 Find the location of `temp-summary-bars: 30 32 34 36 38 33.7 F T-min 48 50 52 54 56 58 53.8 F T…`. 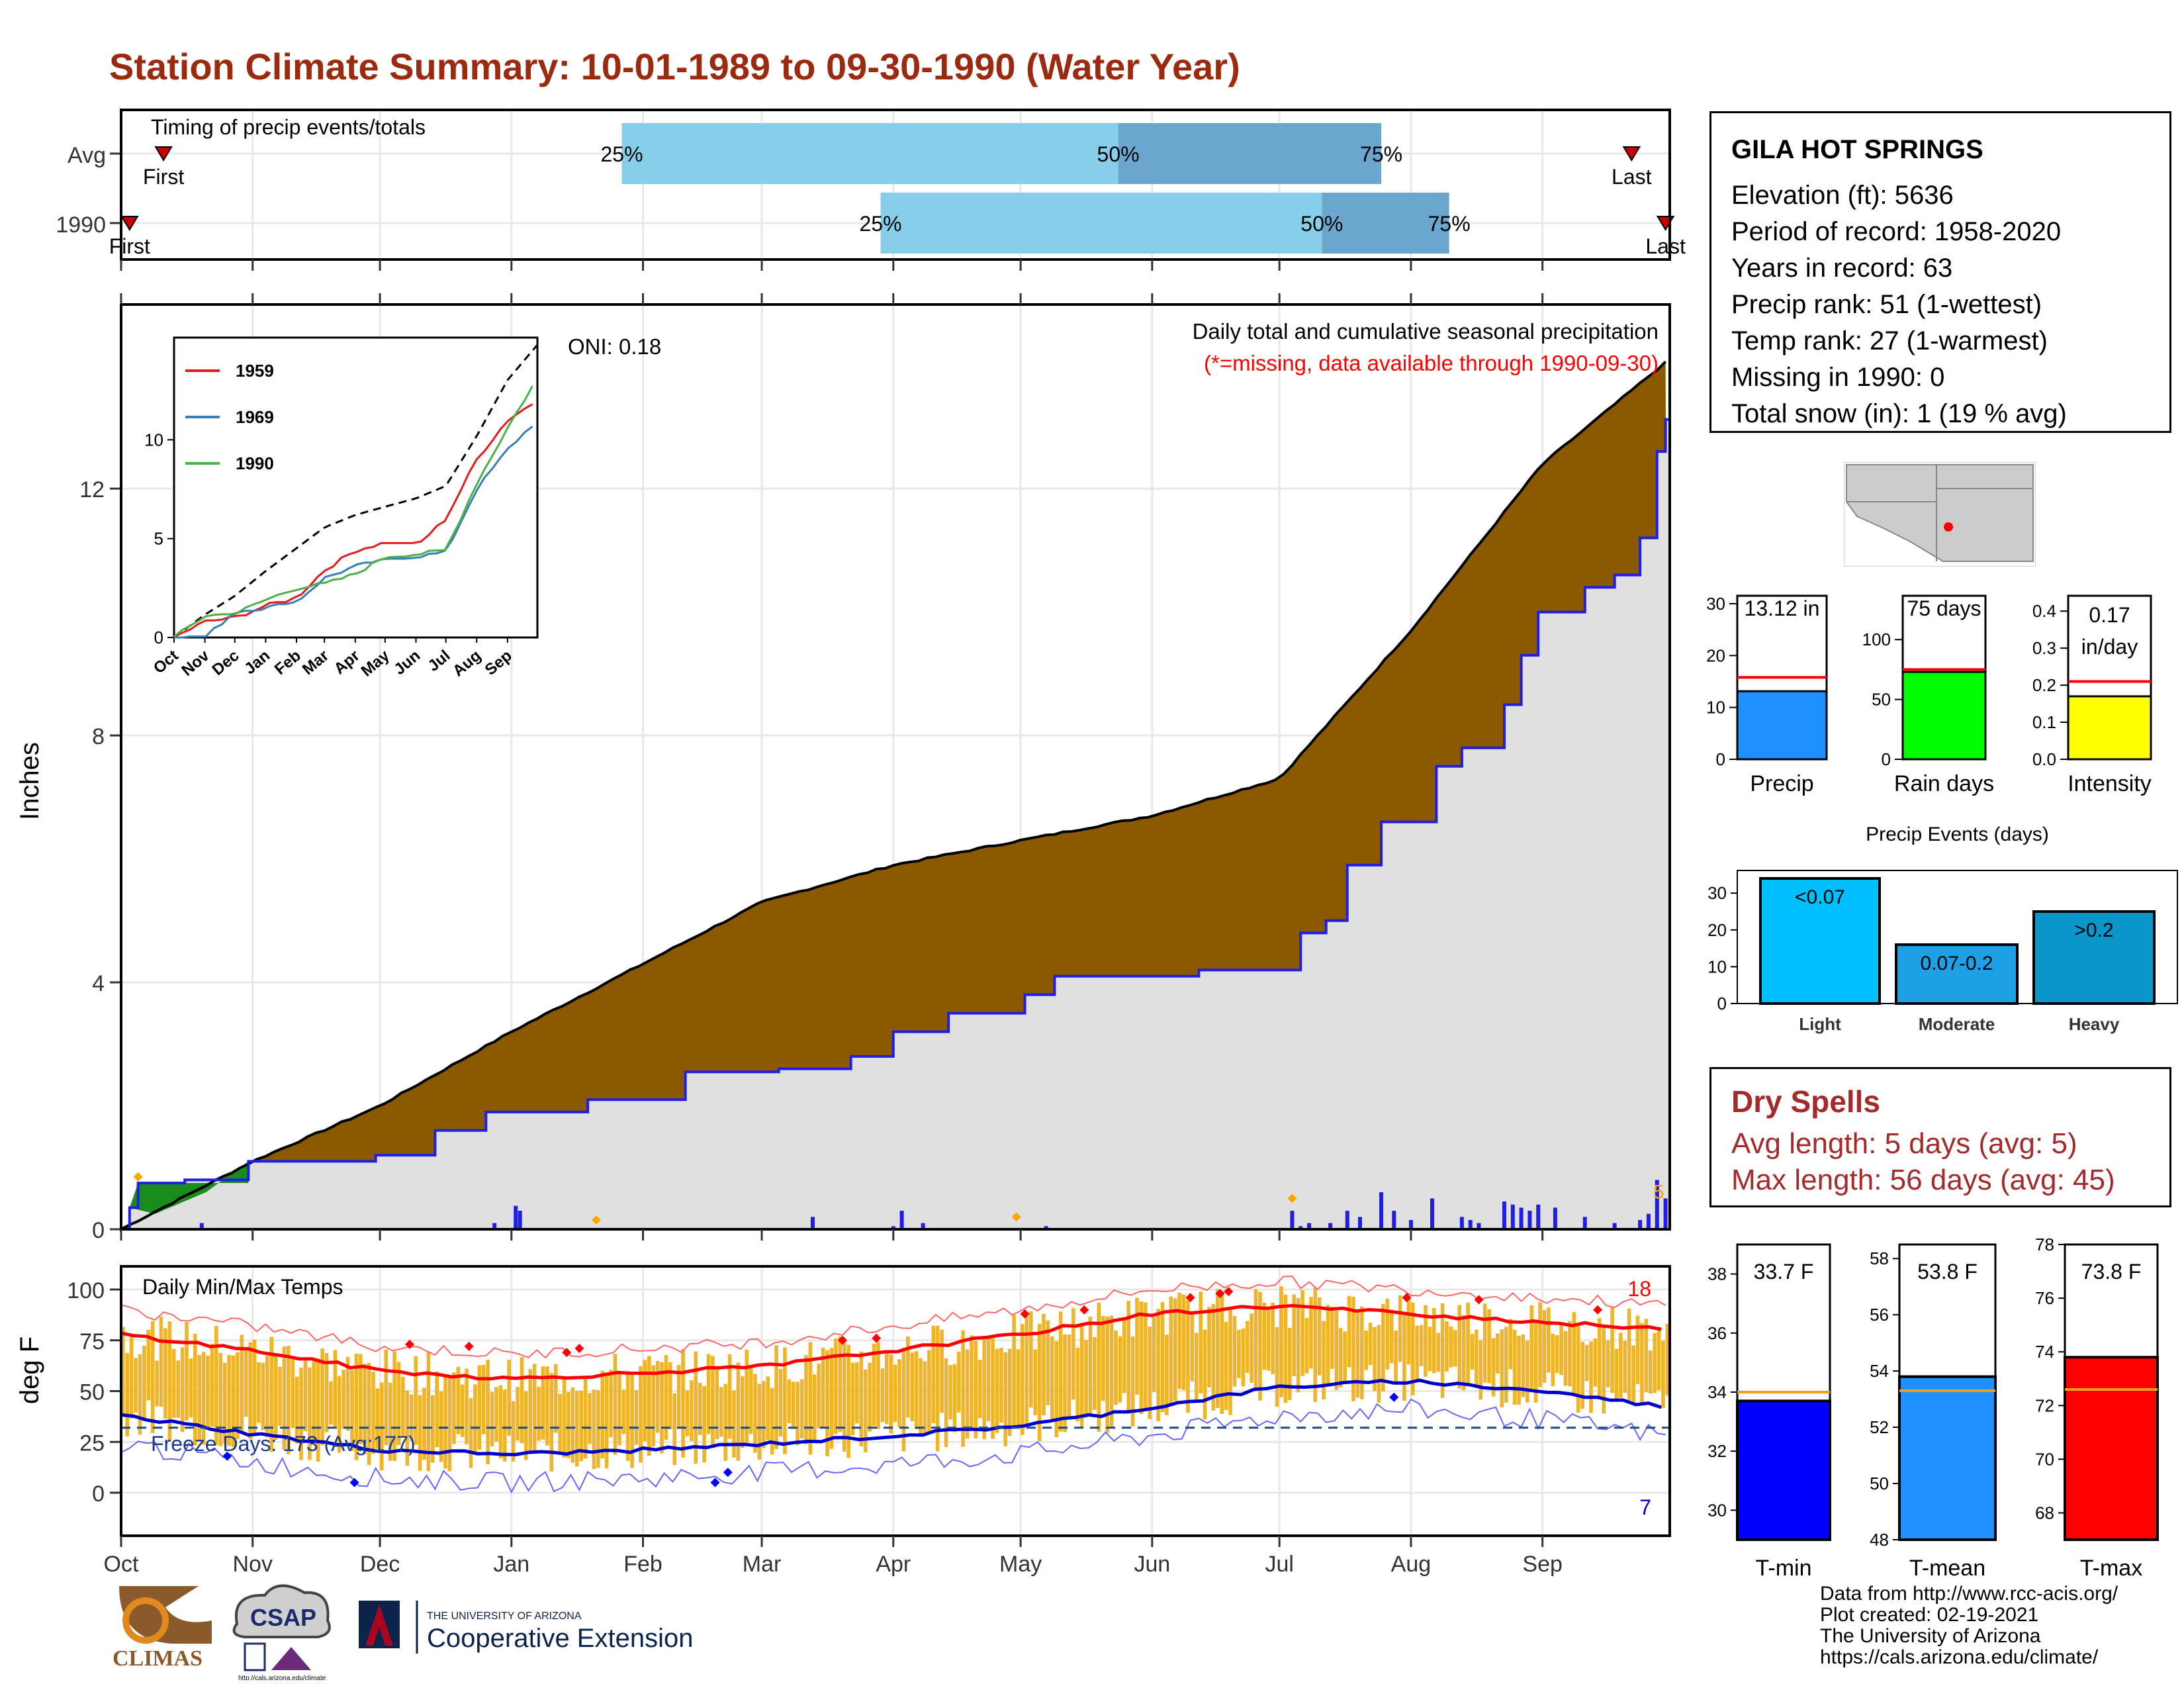

temp-summary-bars: 30 32 34 36 38 33.7 F T-min 48 50 52 54 56 58 53.8 F T… is located at coordinates (1933, 1408).